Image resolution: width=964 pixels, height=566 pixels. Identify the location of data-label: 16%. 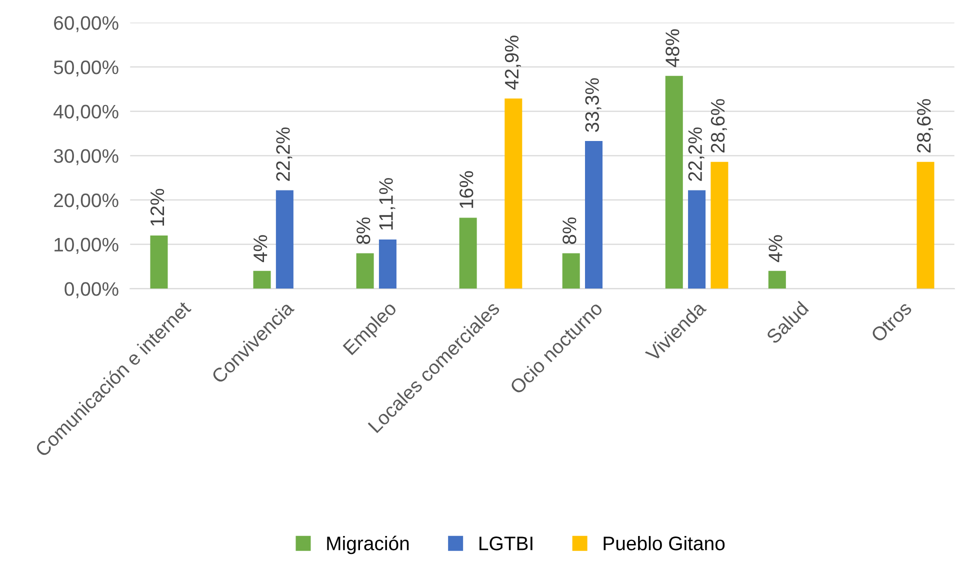
(467, 189).